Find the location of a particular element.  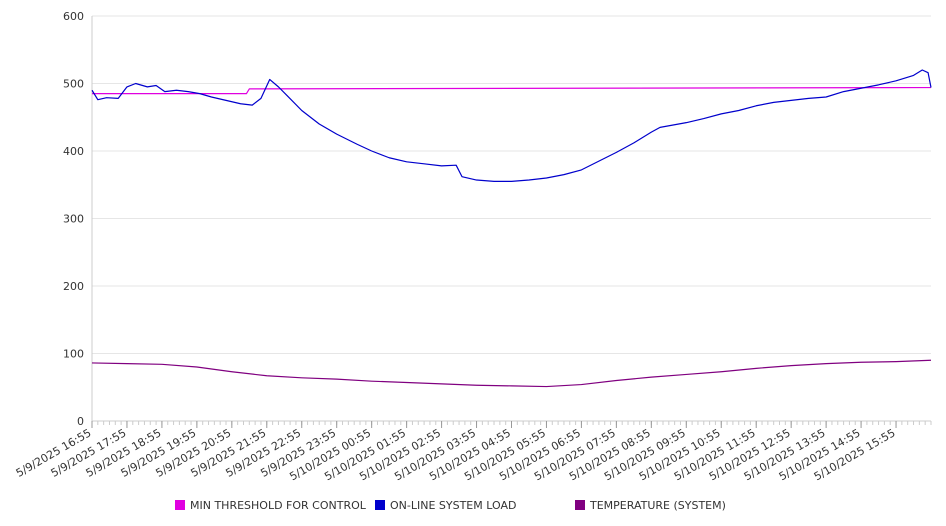

y-tick-label: 400 is located at coordinates (73, 151).